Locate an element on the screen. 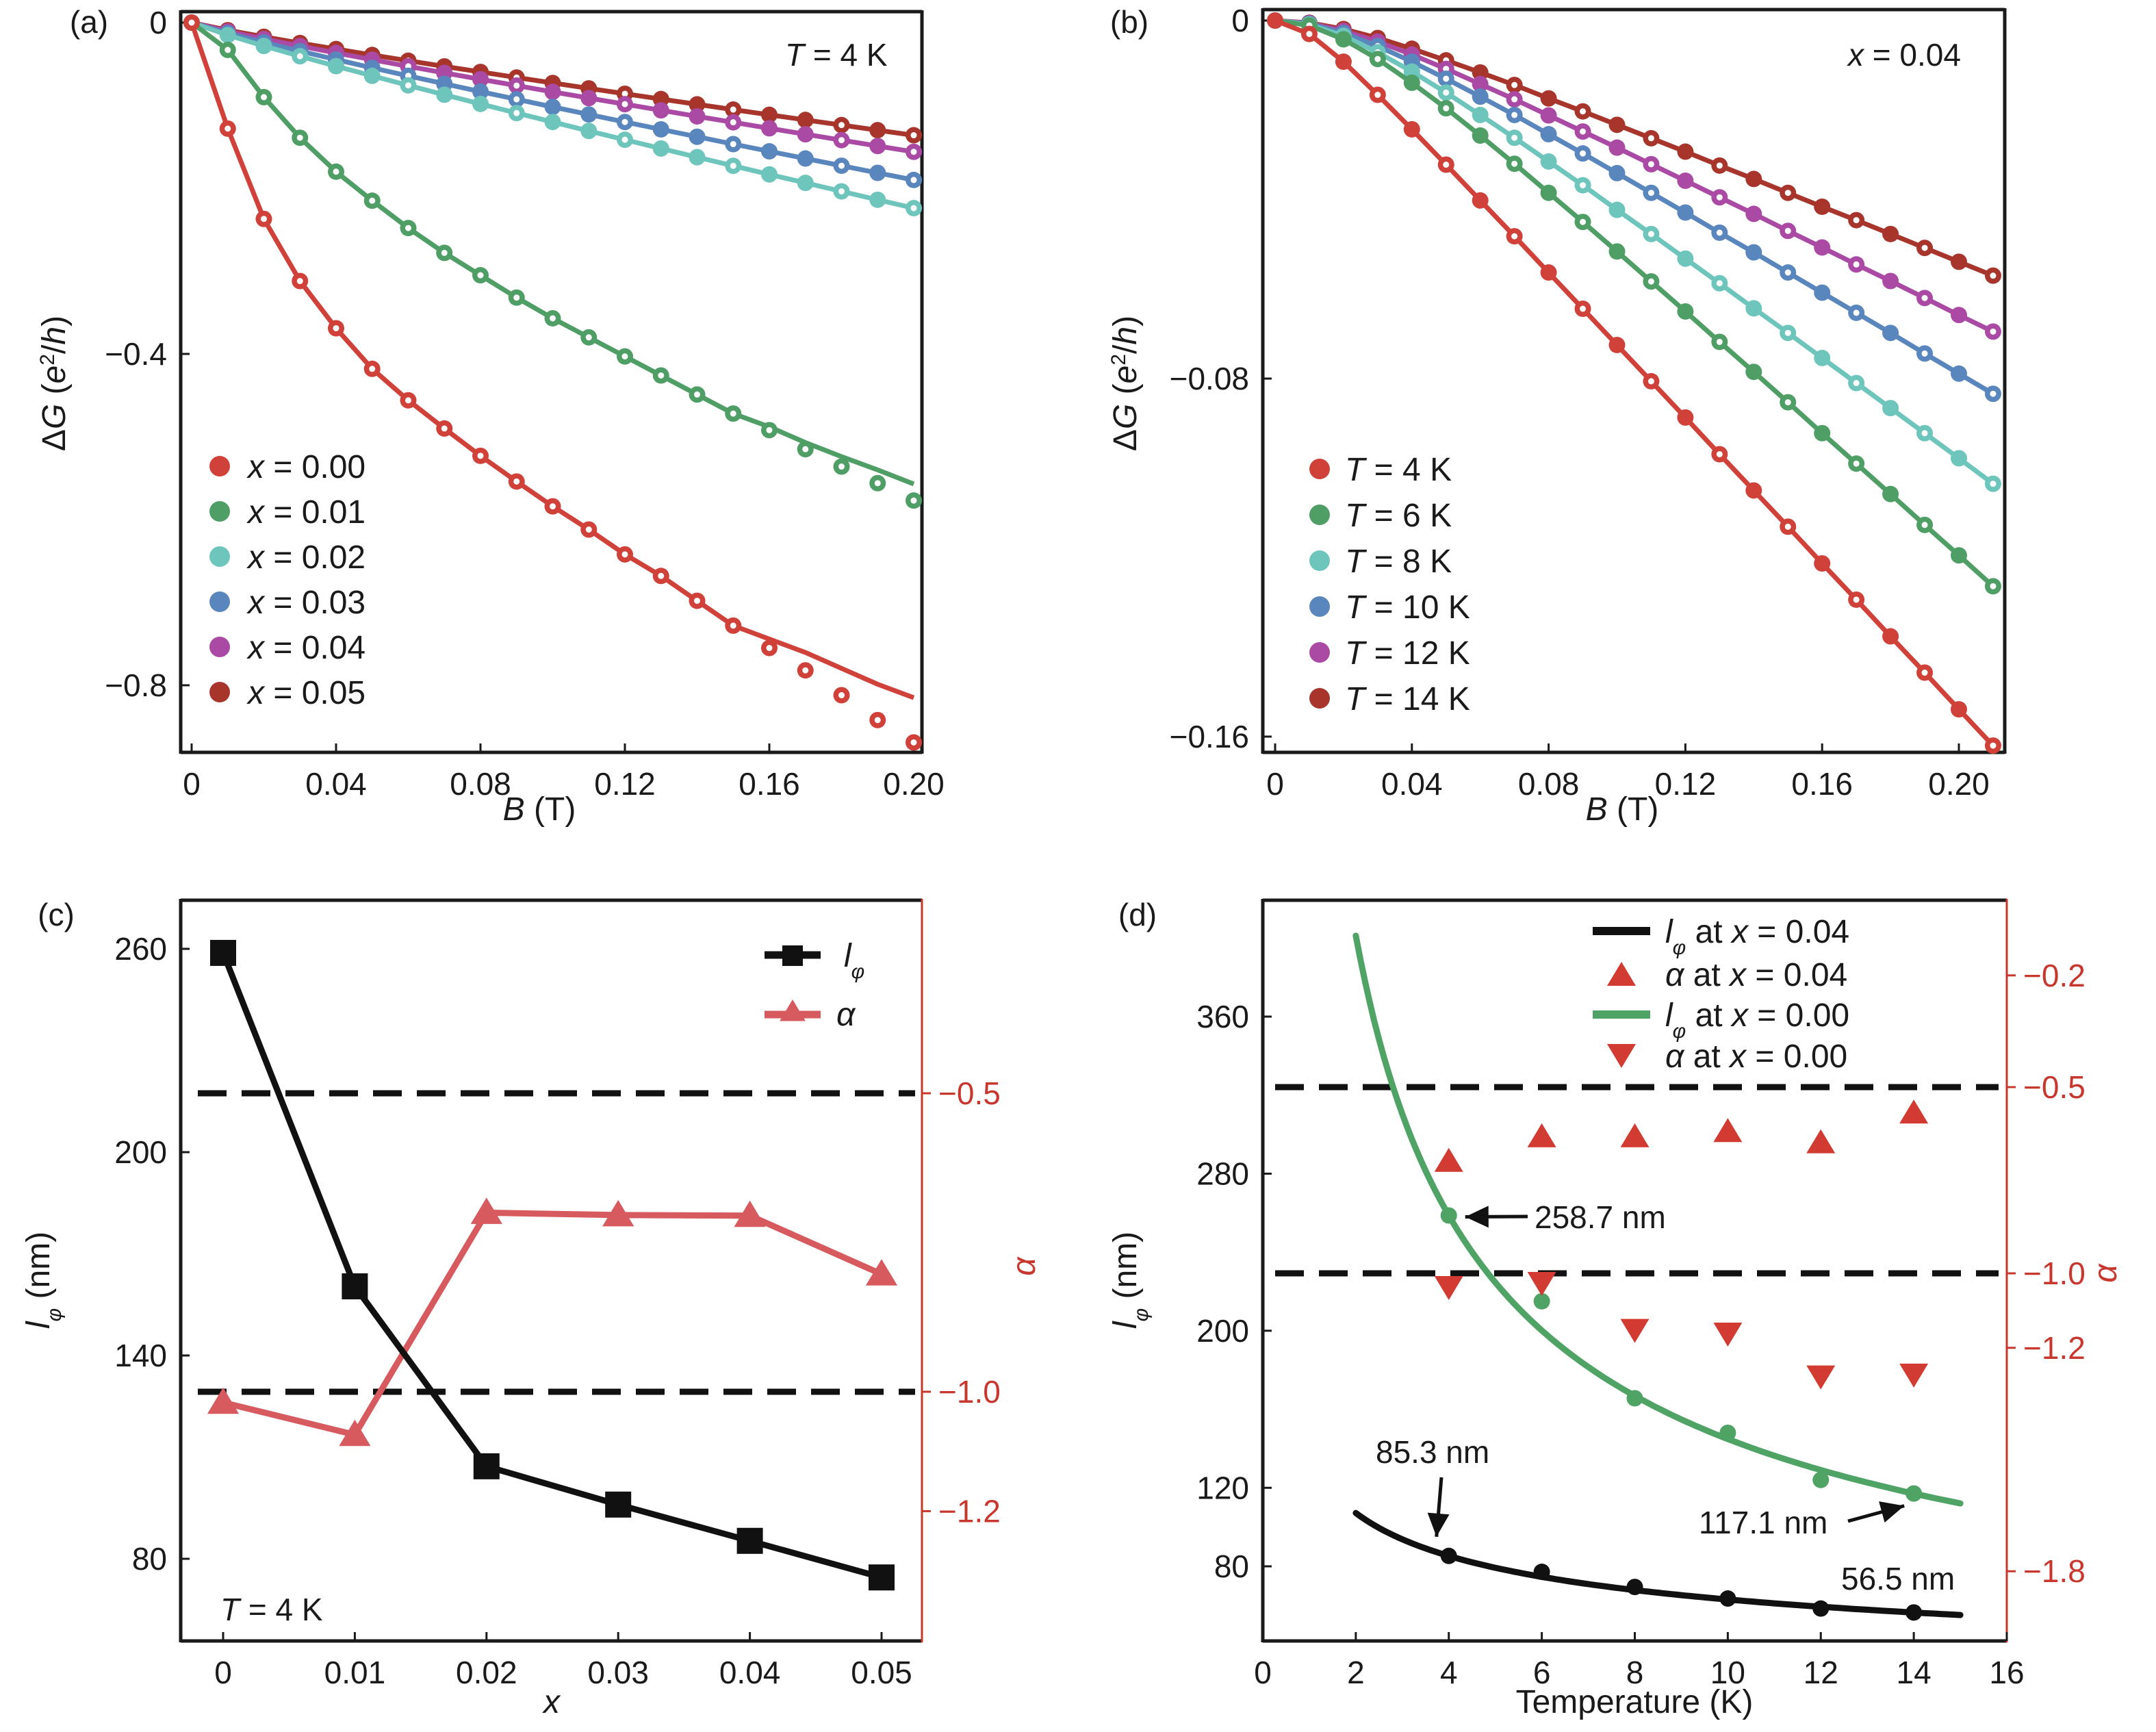 This screenshot has height=1732, width=2156. y-tick-label: 0 is located at coordinates (158, 22).